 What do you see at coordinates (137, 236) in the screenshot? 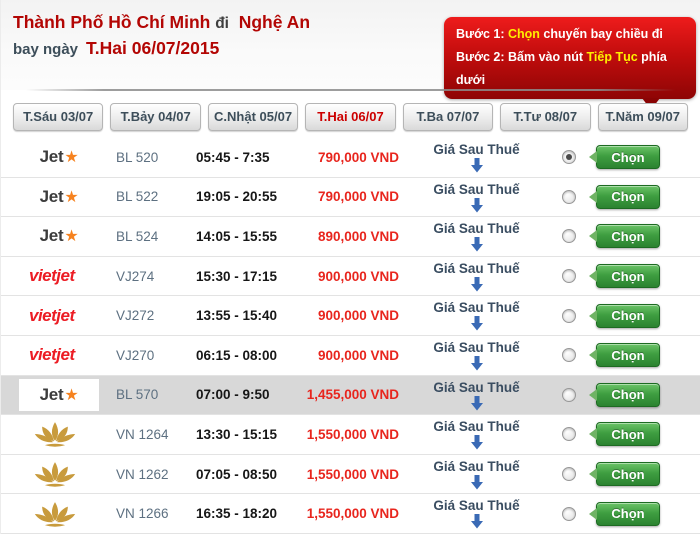
I see `flight-code: BL 524` at bounding box center [137, 236].